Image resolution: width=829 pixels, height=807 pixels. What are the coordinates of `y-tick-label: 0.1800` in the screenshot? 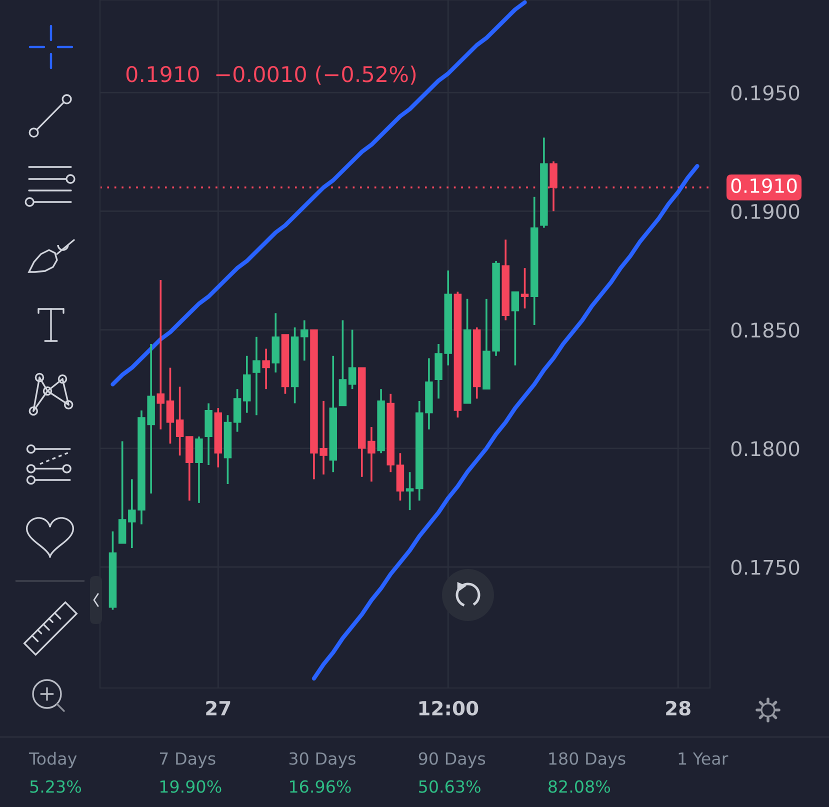 It's located at (765, 448).